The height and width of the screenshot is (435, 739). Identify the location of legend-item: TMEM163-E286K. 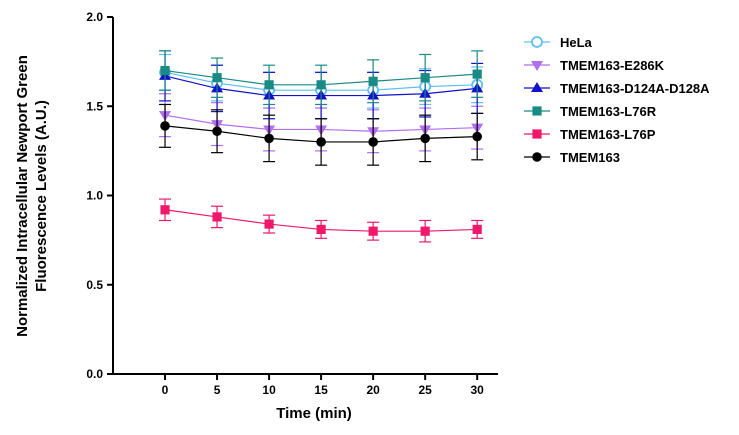
(594, 65).